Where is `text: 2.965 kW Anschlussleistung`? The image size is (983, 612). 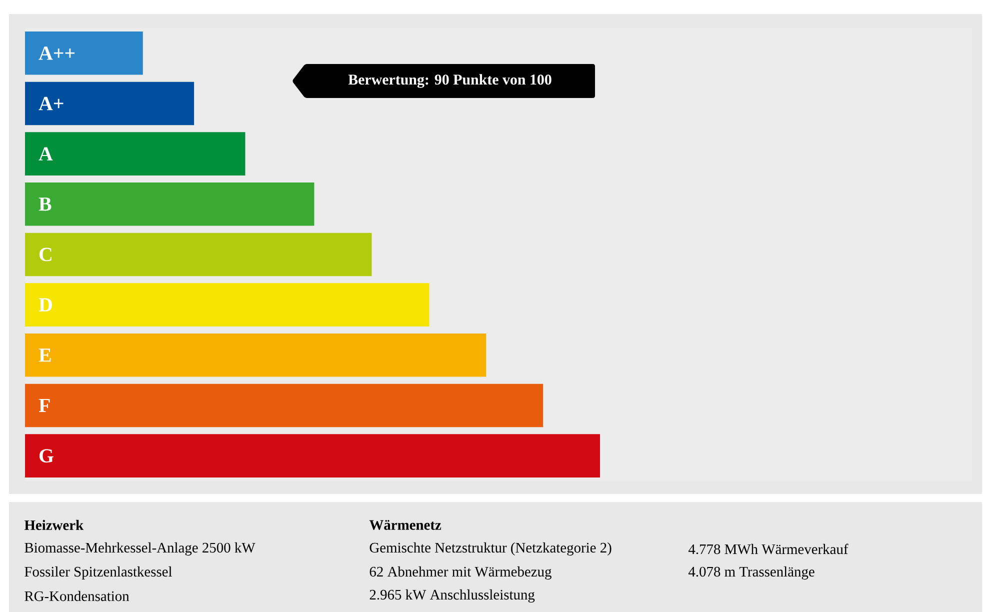 text: 2.965 kW Anschlussleistung is located at coordinates (452, 596).